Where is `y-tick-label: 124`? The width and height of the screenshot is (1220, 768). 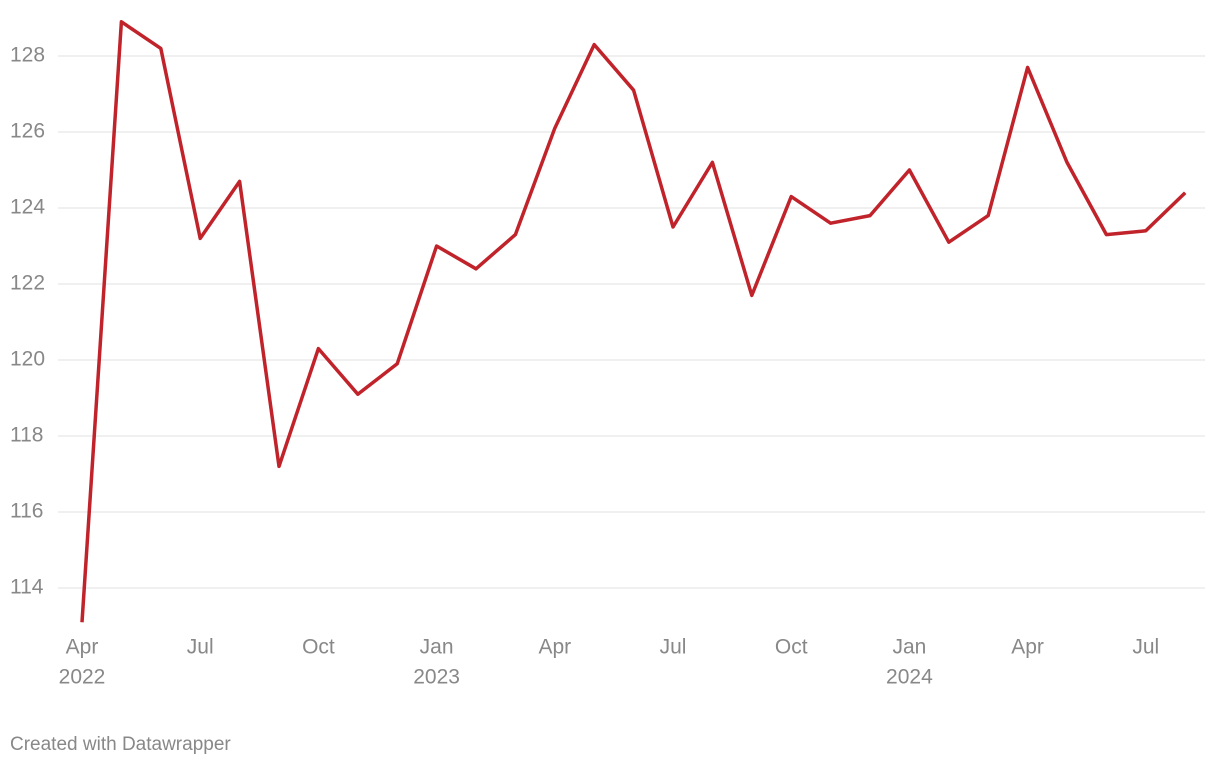 y-tick-label: 124 is located at coordinates (27, 207).